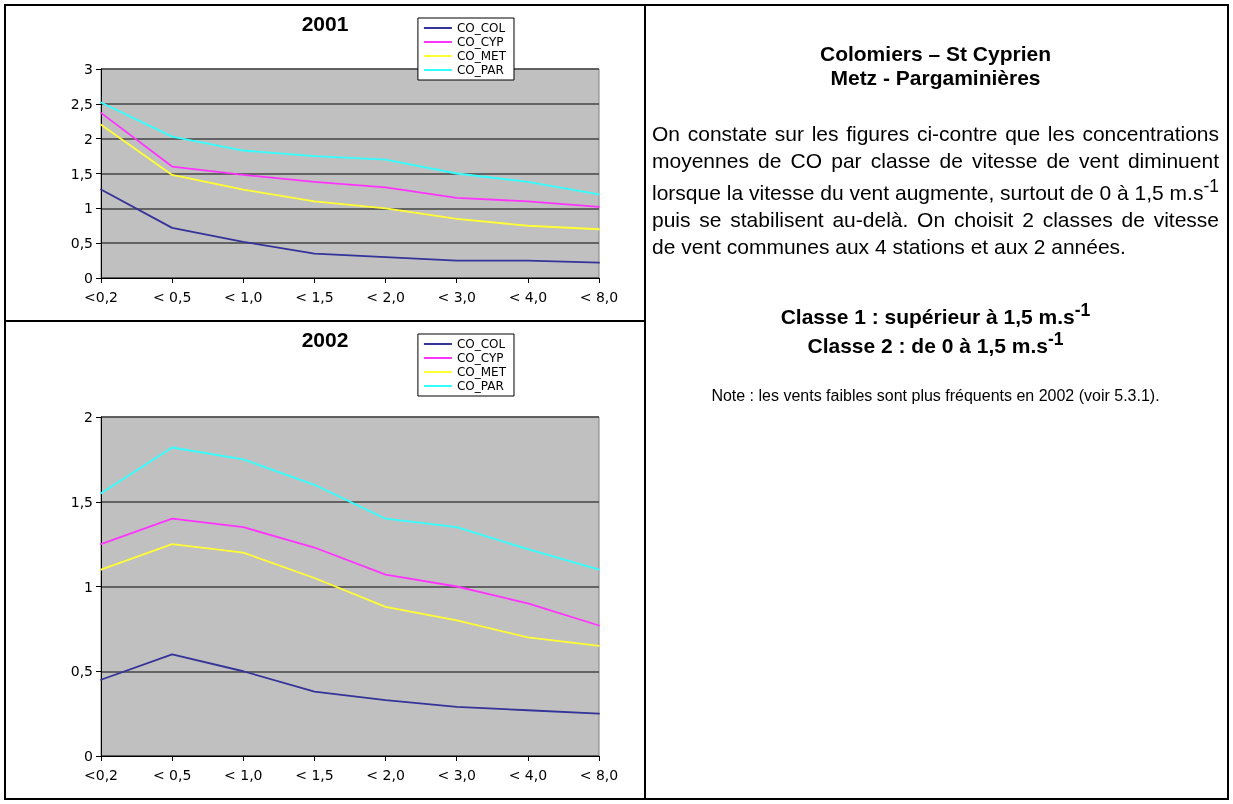  I want to click on text: On constate sur les figures ci-contre que les concentrations moyennes de CO par classe de vitesse de vent diminuent lorsque la vitesse du vent augmente, surtout de 0 à 1,5 m.s$^{-1}$ puis se stabilisent au-delà. On choisit 2 classes de vitesse de vent communes aux 4 stations et aux 2 années., so click(935, 191).